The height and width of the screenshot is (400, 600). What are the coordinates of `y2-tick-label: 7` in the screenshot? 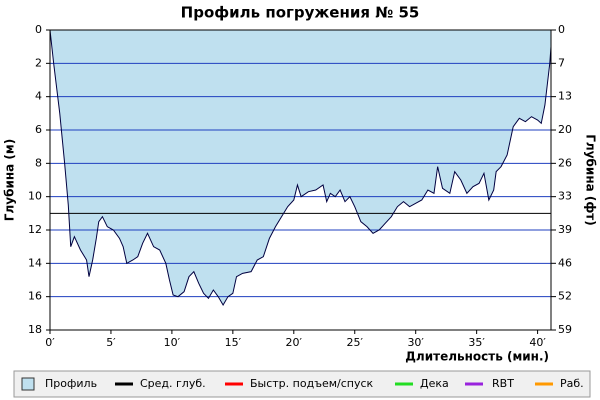 It's located at (561, 62).